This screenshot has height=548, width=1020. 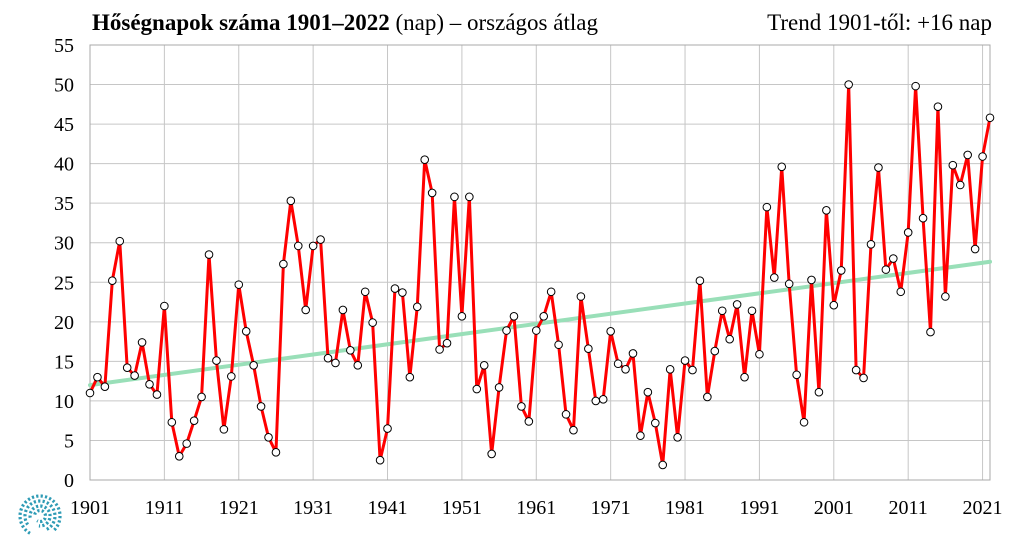 I want to click on y-tick-label: 10, so click(x=64, y=402).